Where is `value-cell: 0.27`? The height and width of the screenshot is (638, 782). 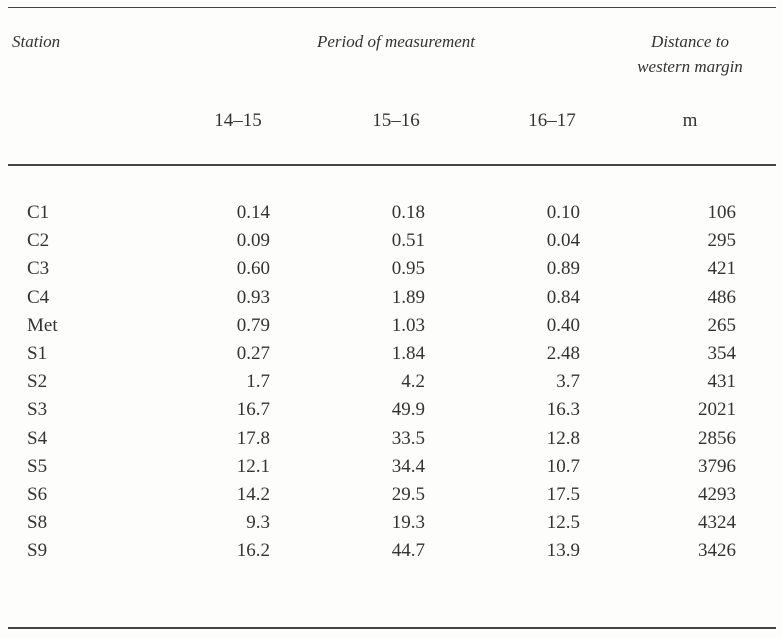 value-cell: 0.27 is located at coordinates (253, 353).